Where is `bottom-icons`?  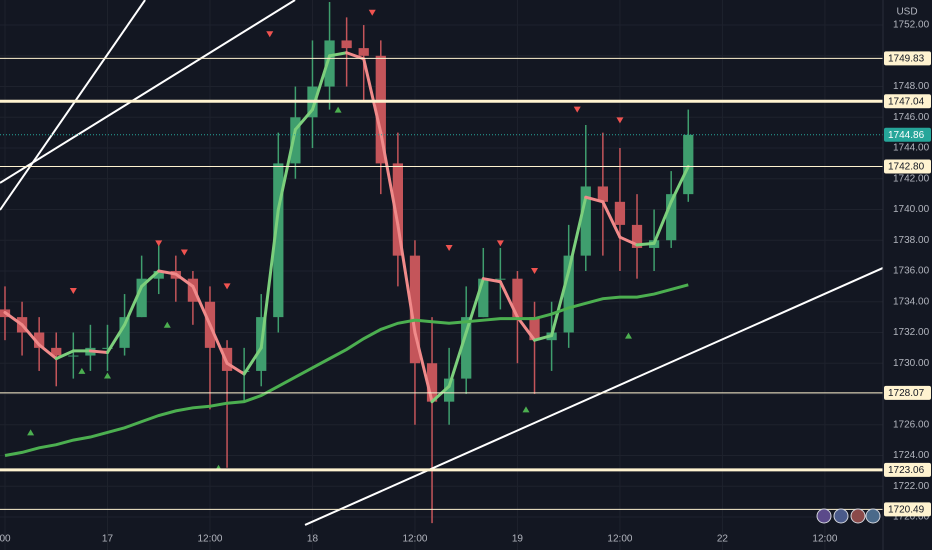 bottom-icons is located at coordinates (848, 516).